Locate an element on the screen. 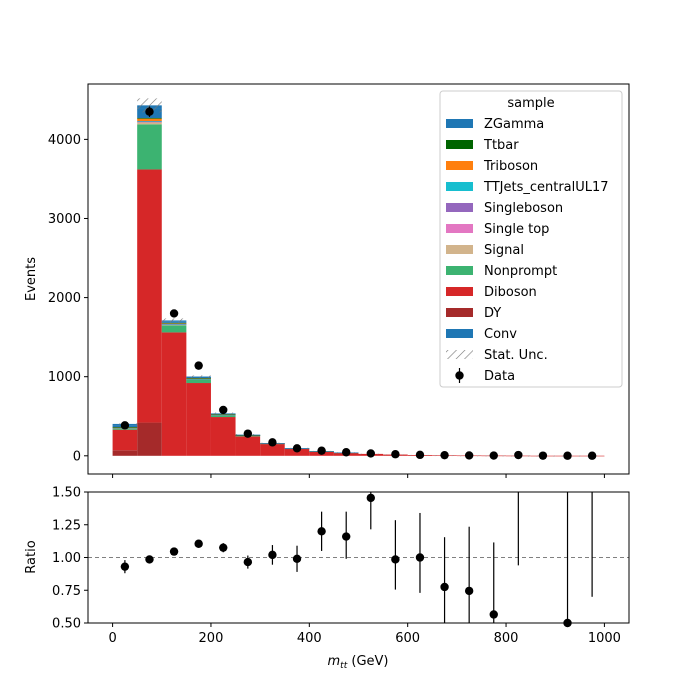 Image resolution: width=700 pixels, height=700 pixels. legend-swatch-ttjets-centralul17 is located at coordinates (459, 186).